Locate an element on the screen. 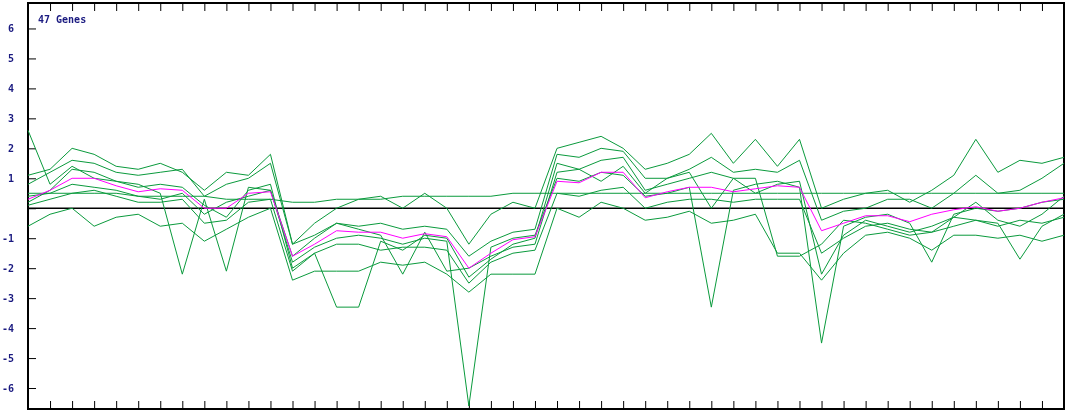  y-tick-label: 5 is located at coordinates (10, 59).